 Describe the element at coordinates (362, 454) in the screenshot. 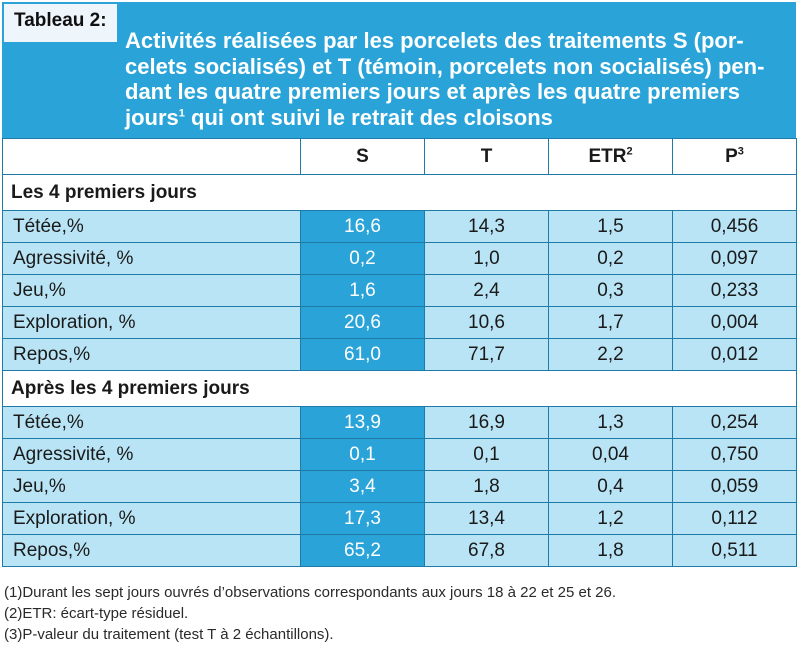

I see `cell-s: 0,1` at that location.